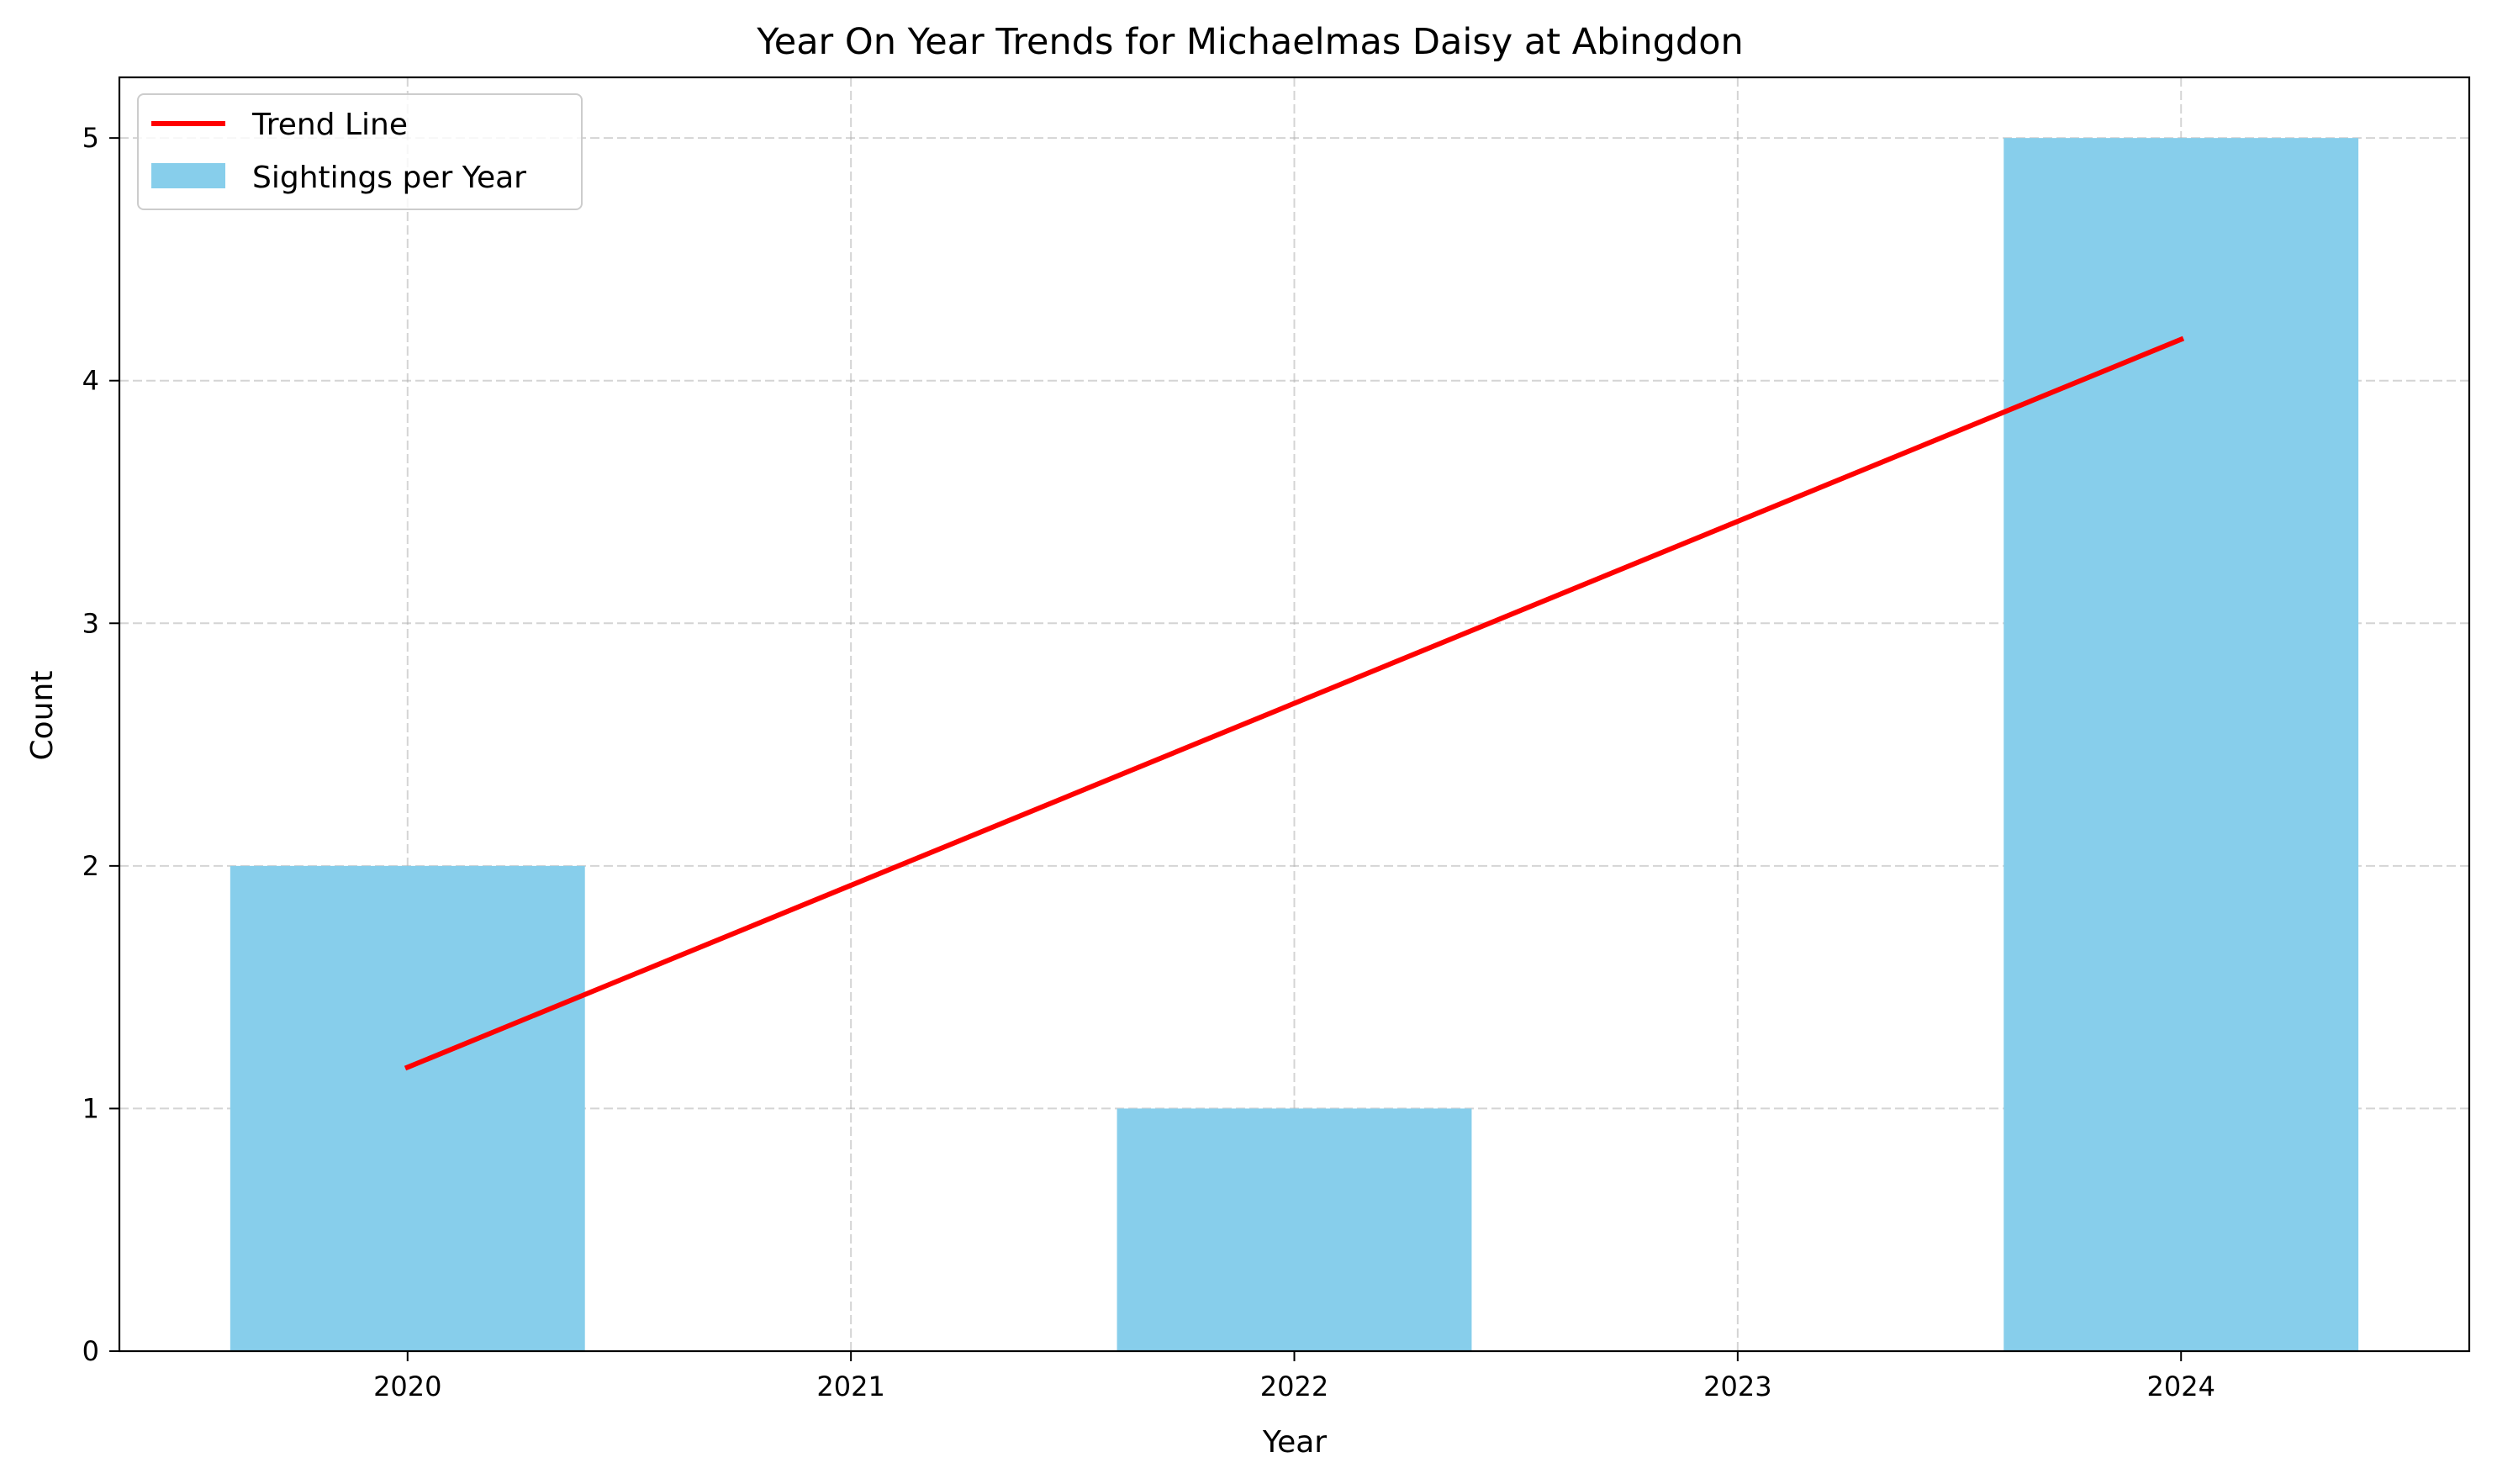  What do you see at coordinates (1737, 1386) in the screenshot?
I see `x-tick-label: 2023` at bounding box center [1737, 1386].